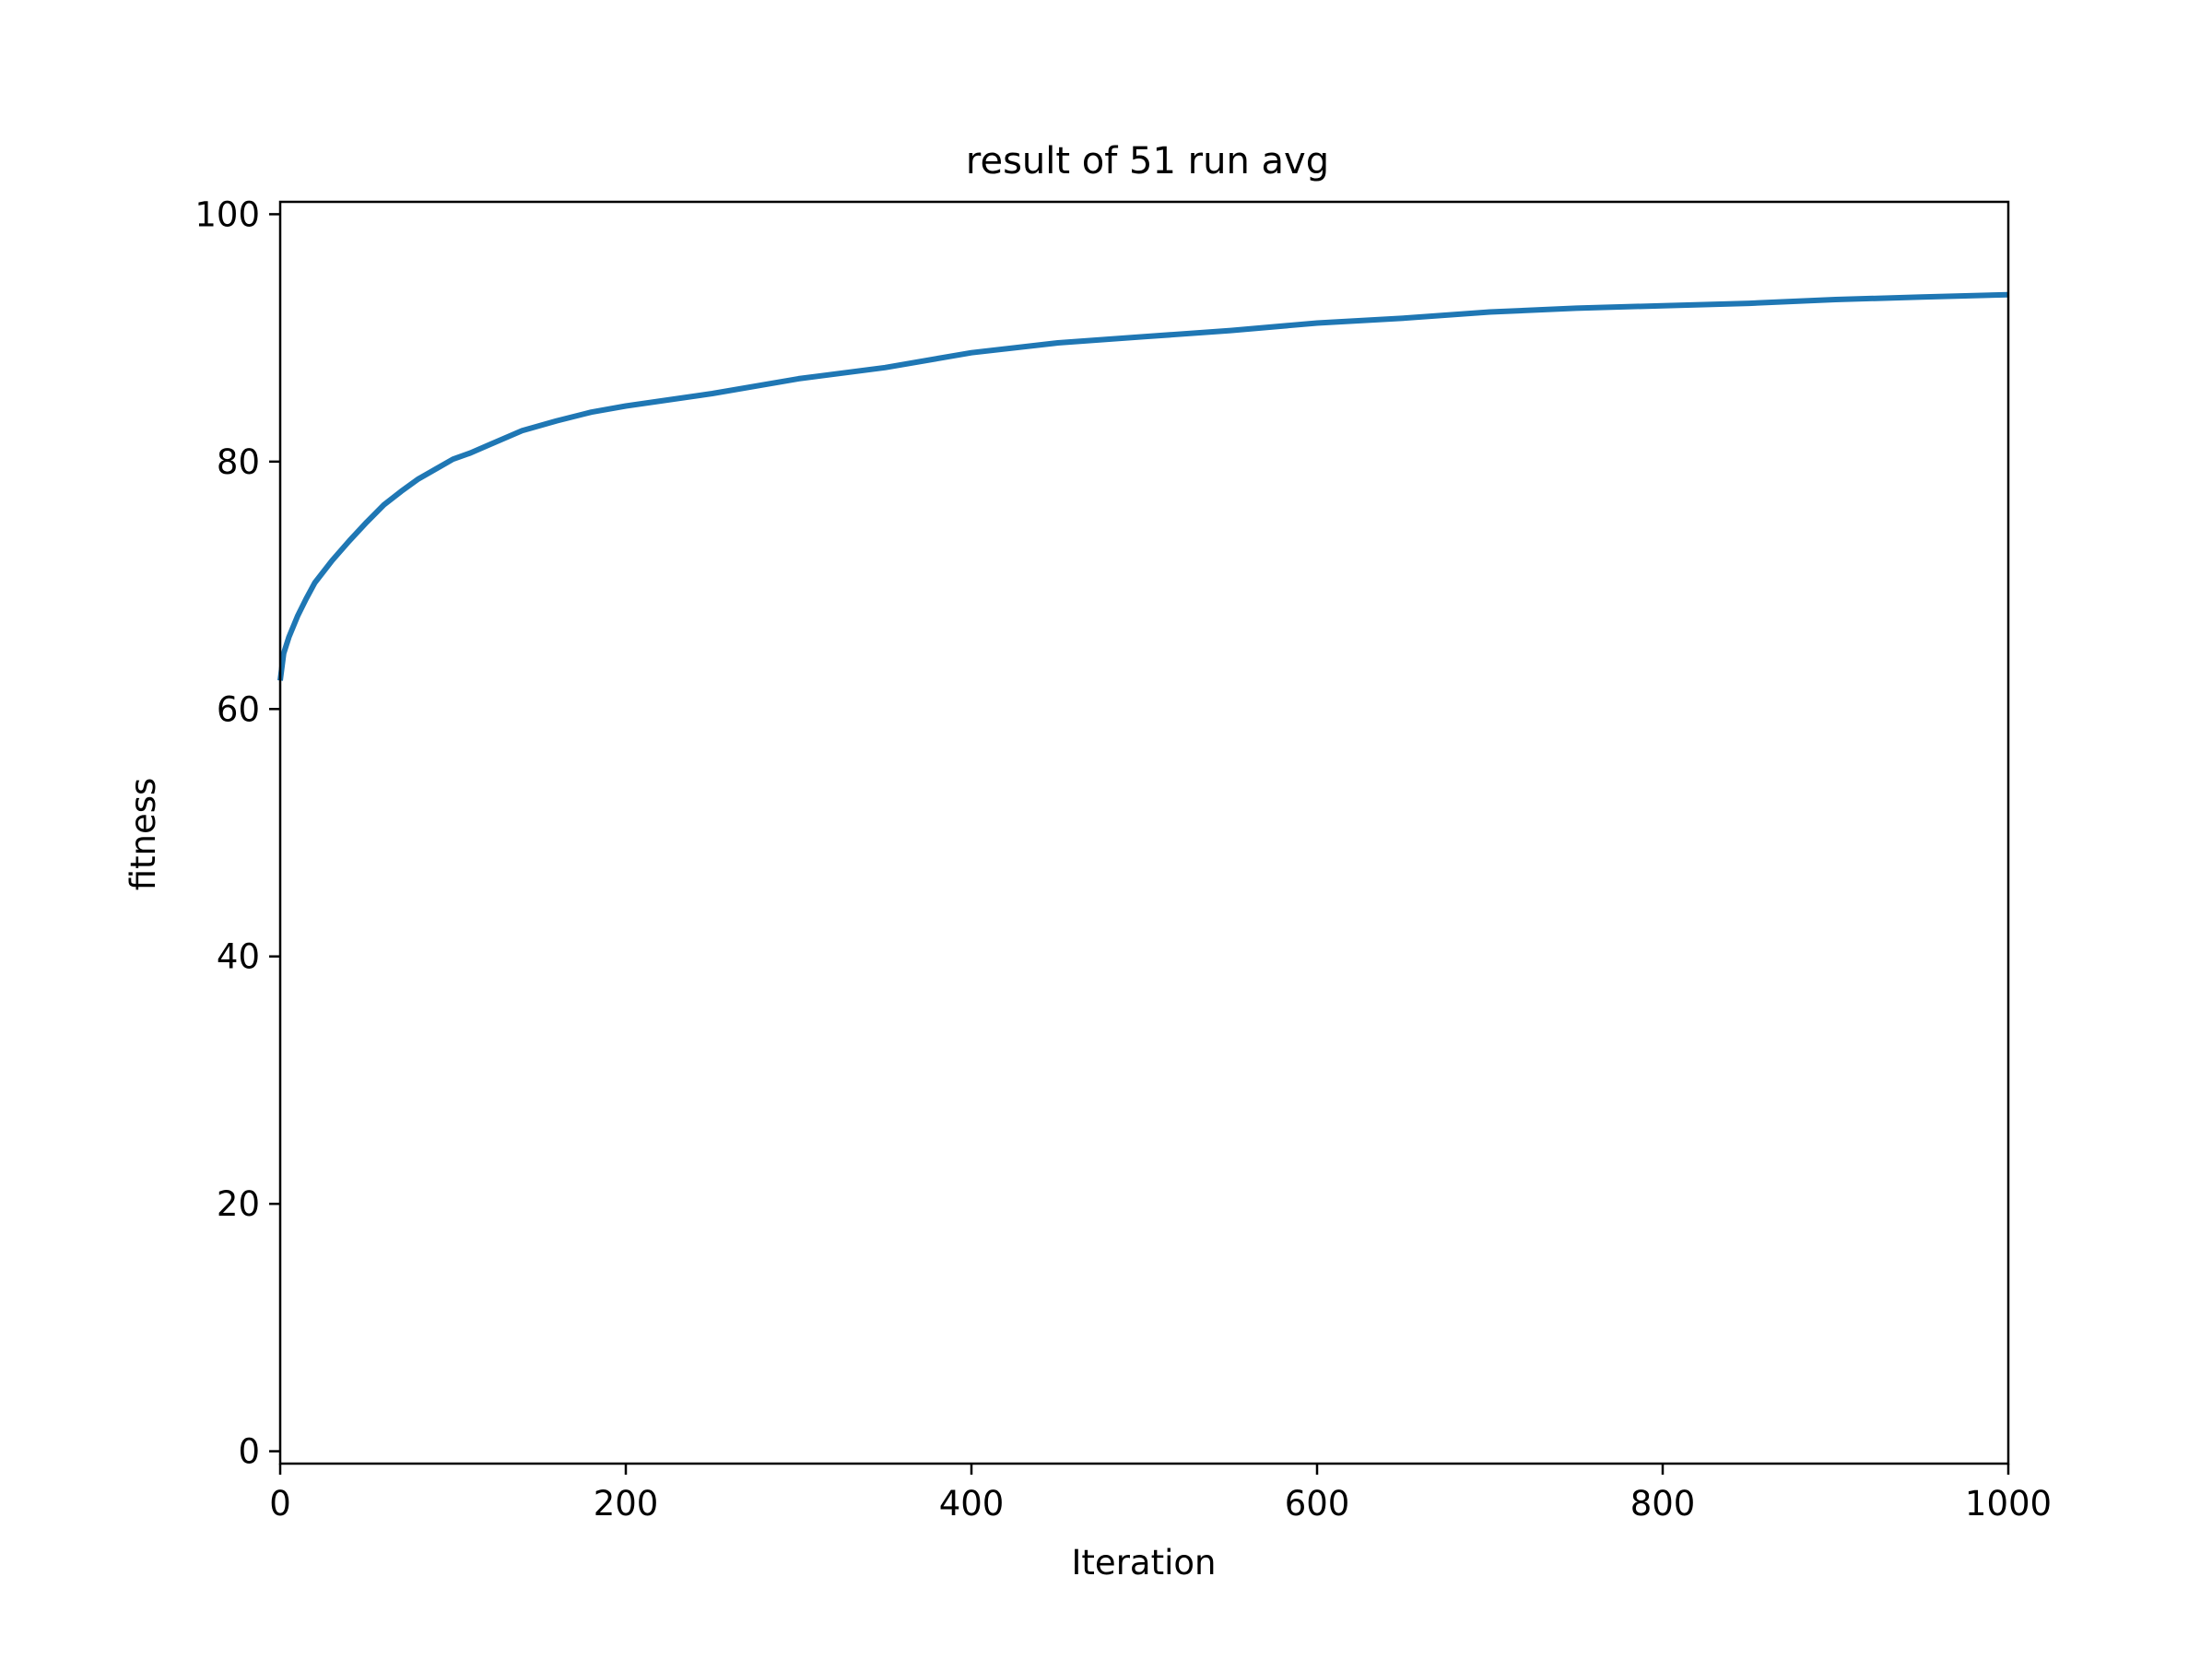  What do you see at coordinates (1317, 1504) in the screenshot?
I see `x-tick-label: 600` at bounding box center [1317, 1504].